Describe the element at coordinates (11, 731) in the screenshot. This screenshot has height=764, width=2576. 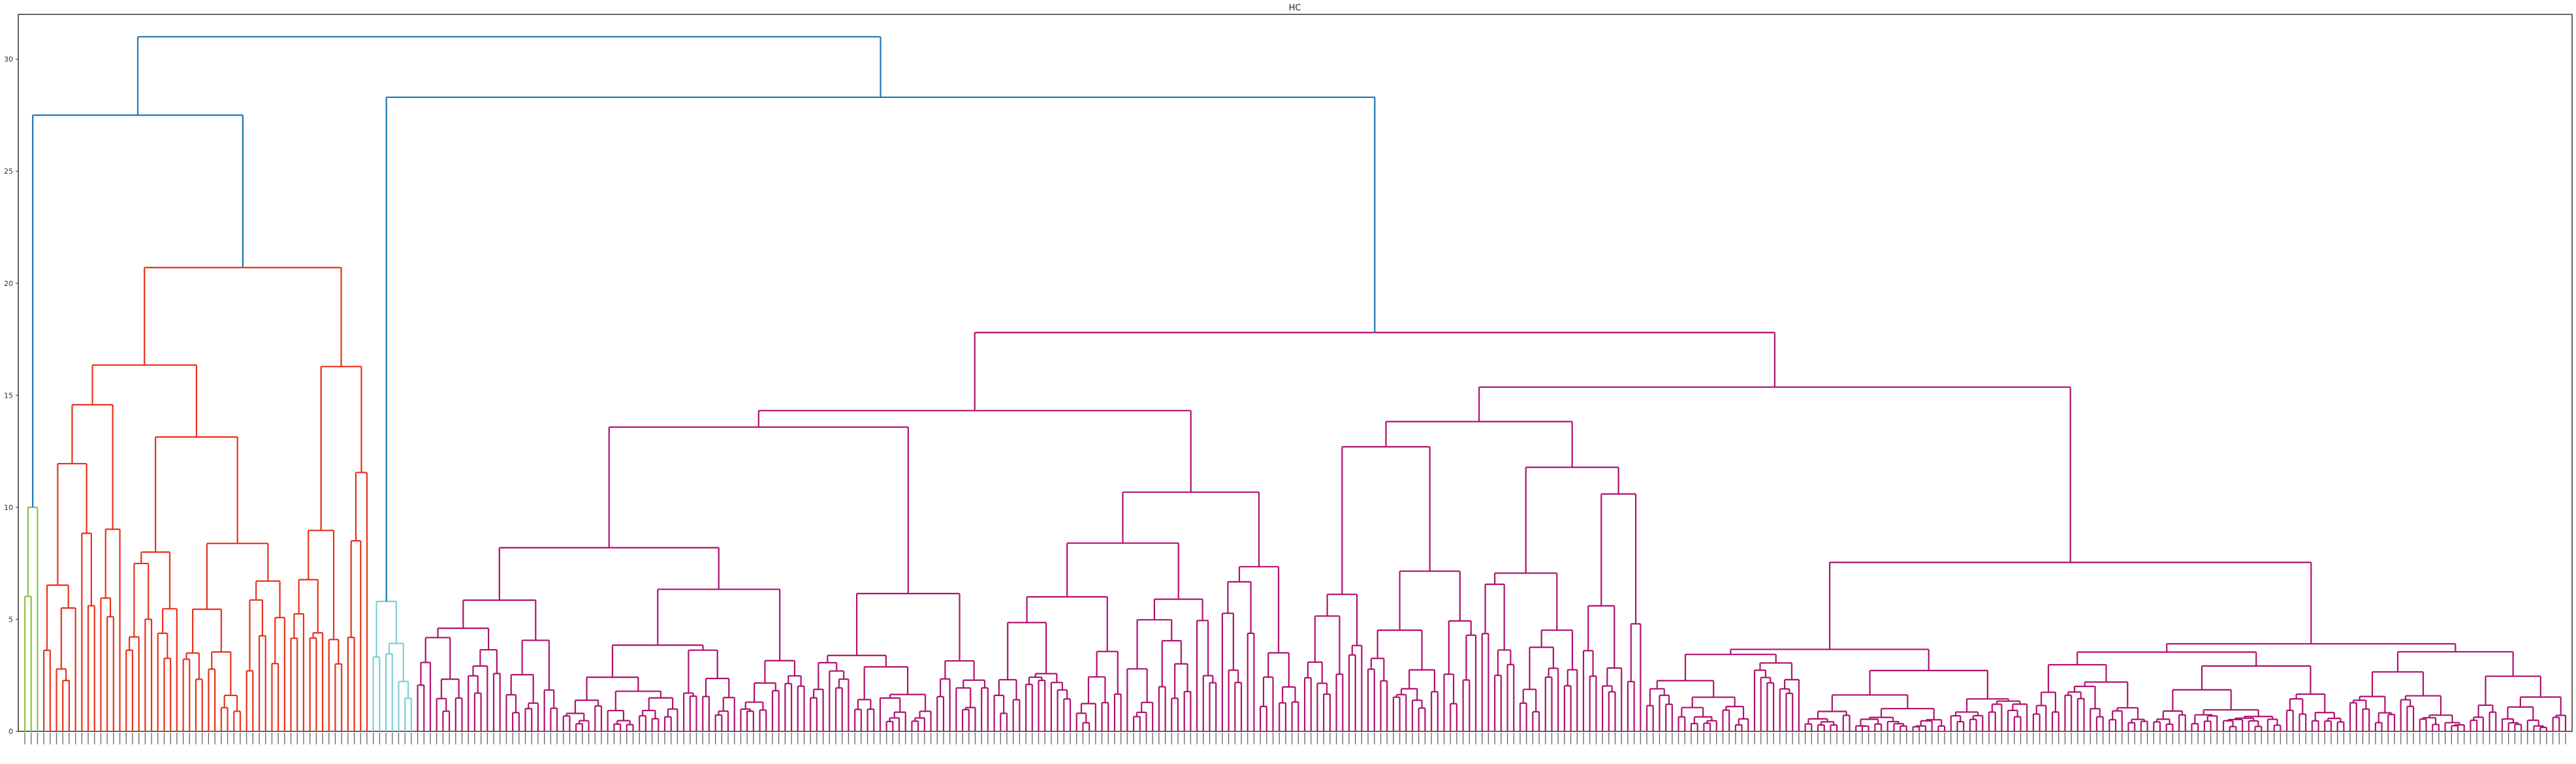
I see `y-tick-label: 0` at that location.